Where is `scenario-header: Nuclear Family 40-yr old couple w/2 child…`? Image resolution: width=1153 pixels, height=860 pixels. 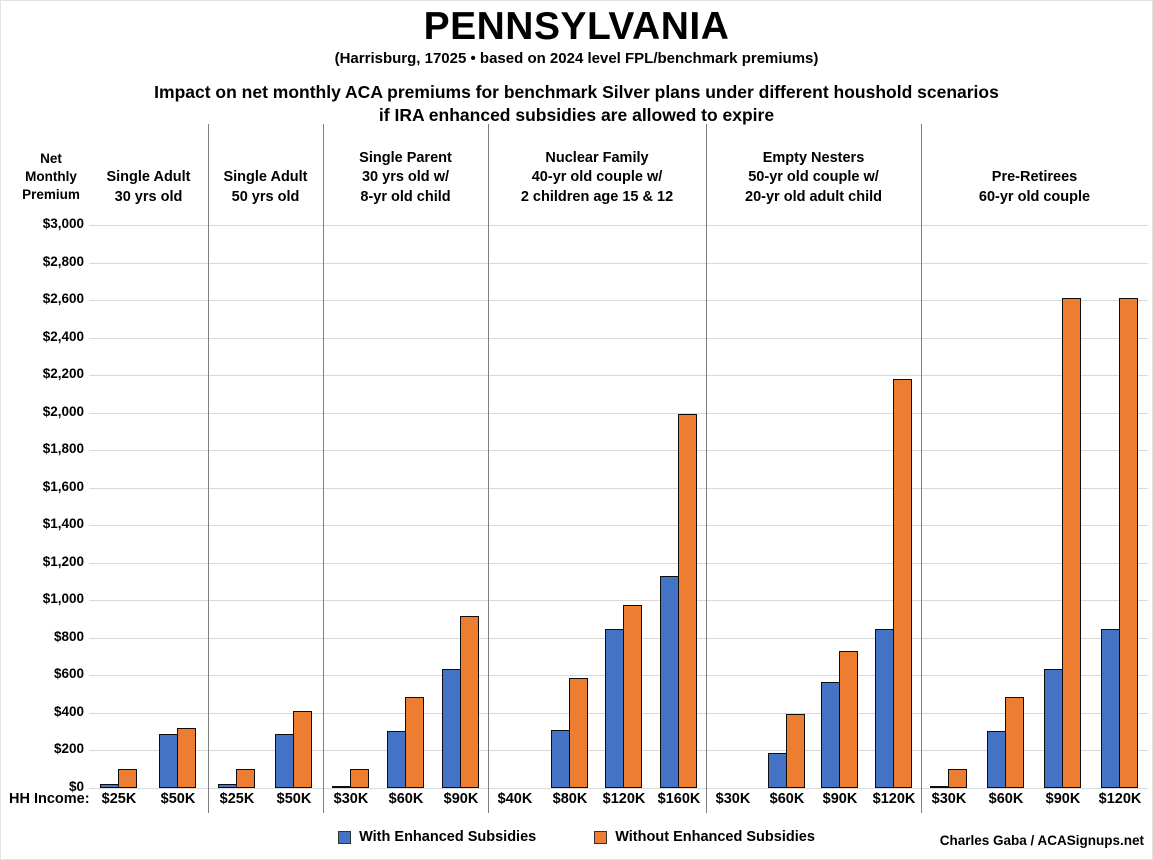 scenario-header: Nuclear Family 40-yr old couple w/2 child… is located at coordinates (597, 173).